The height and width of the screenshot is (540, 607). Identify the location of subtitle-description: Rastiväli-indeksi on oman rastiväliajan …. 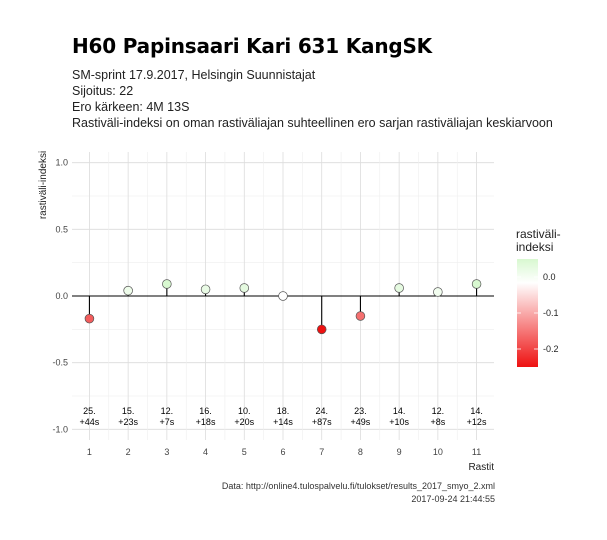
(312, 123).